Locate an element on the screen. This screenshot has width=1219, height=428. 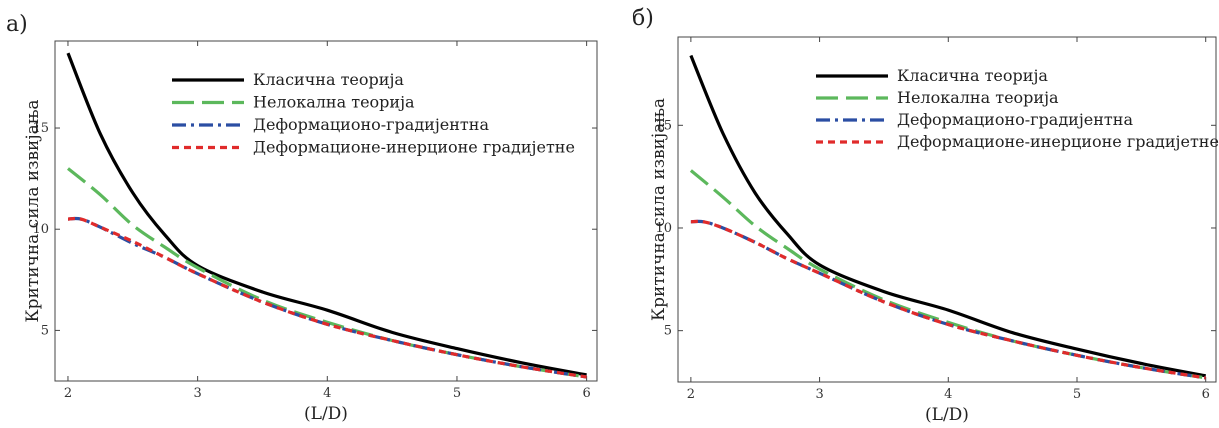
panel-b-label: б) is located at coordinates (643, 18).